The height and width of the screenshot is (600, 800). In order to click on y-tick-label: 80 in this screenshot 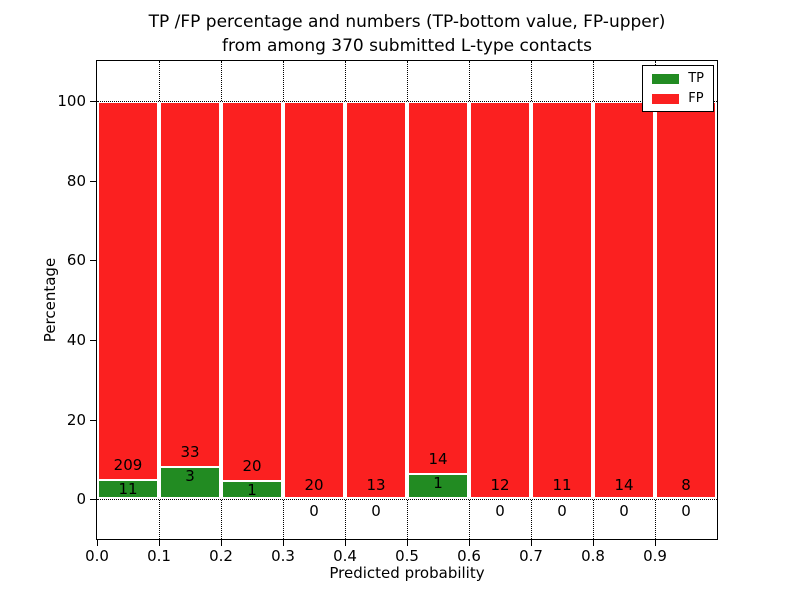, I will do `click(76, 180)`.